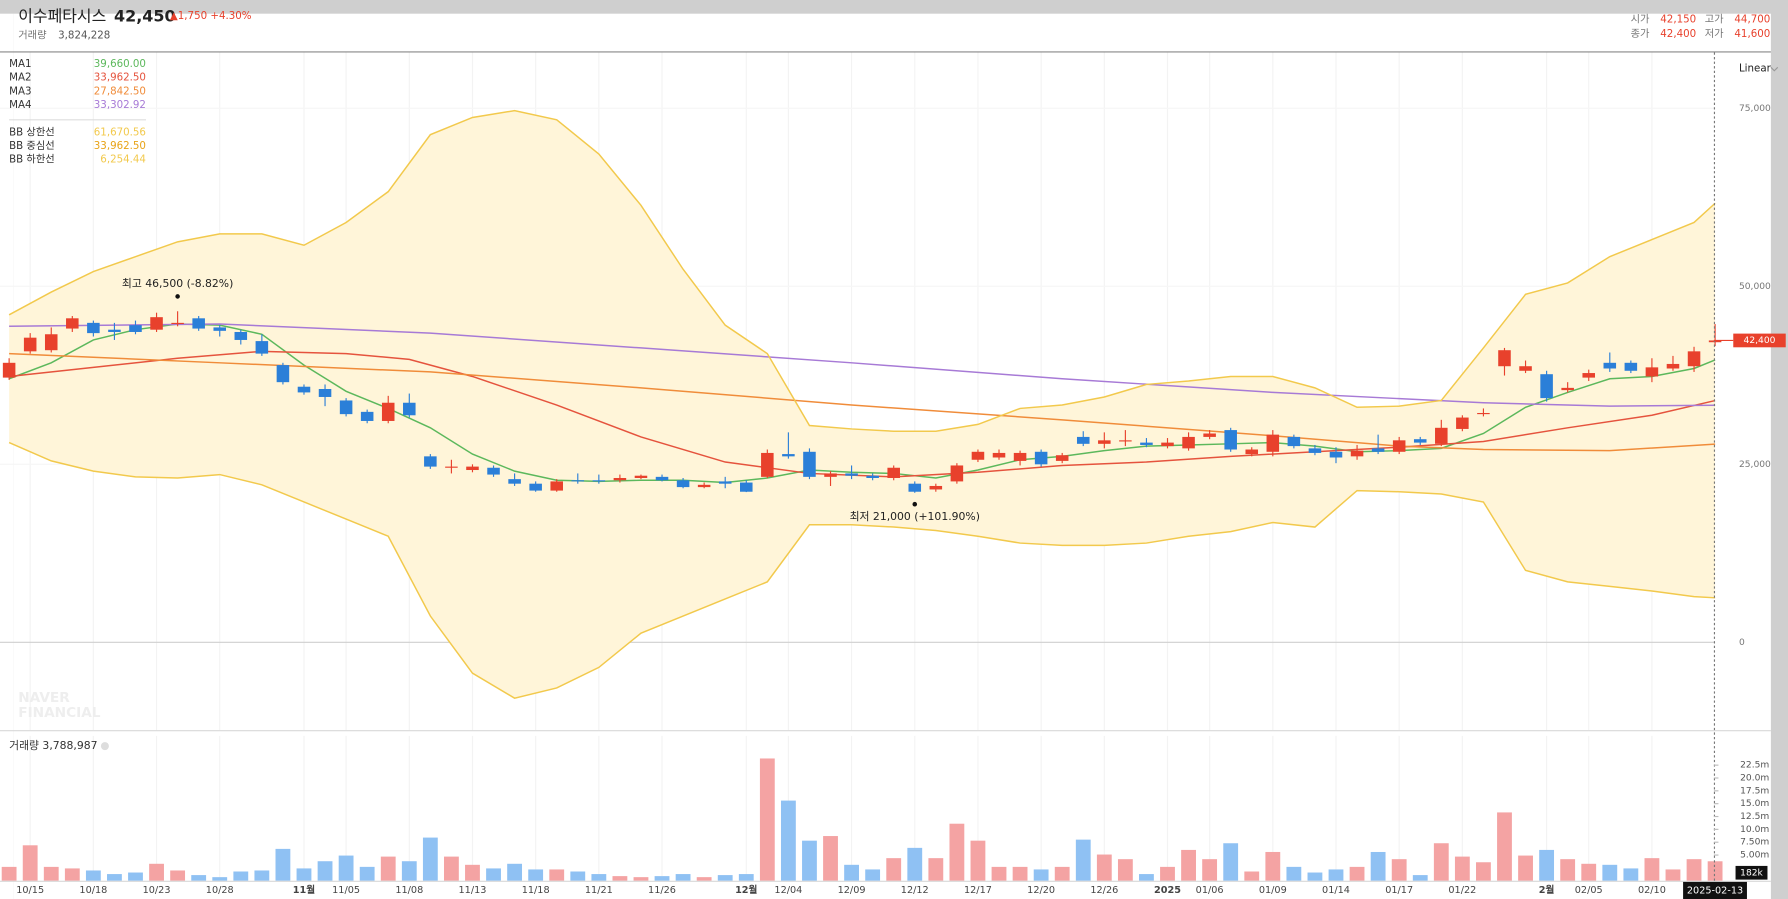  Describe the element at coordinates (304, 890) in the screenshot. I see `x-tick-label: 11월` at that location.